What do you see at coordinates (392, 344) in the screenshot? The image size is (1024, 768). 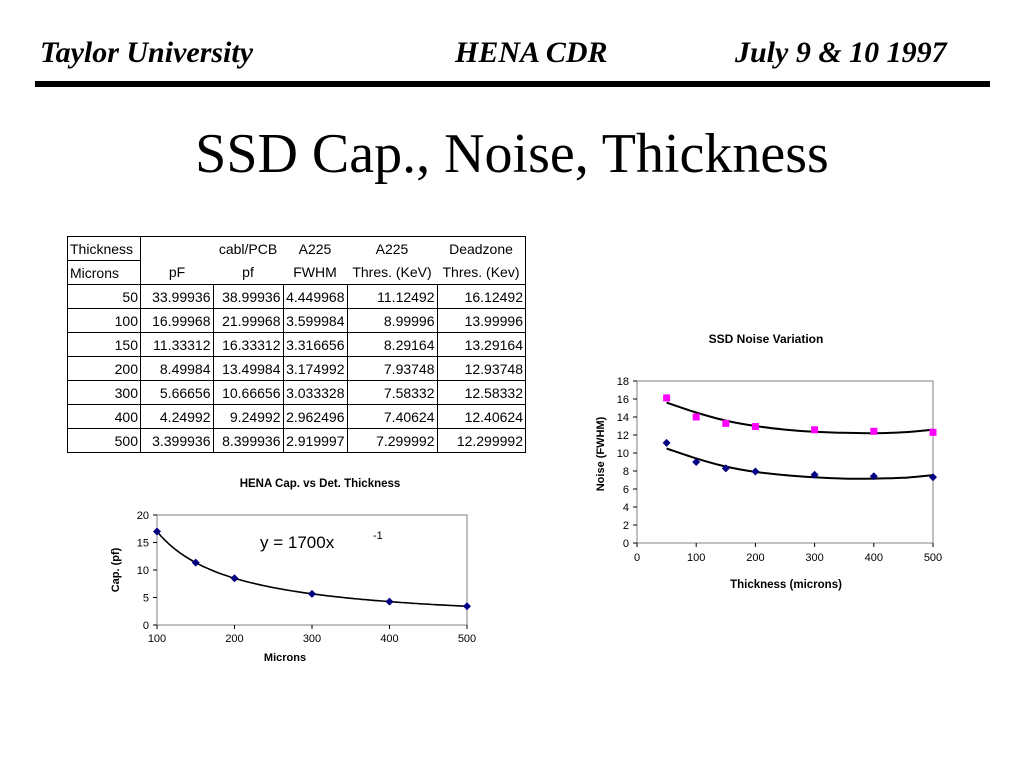 I see `table-cell: 8.29164` at bounding box center [392, 344].